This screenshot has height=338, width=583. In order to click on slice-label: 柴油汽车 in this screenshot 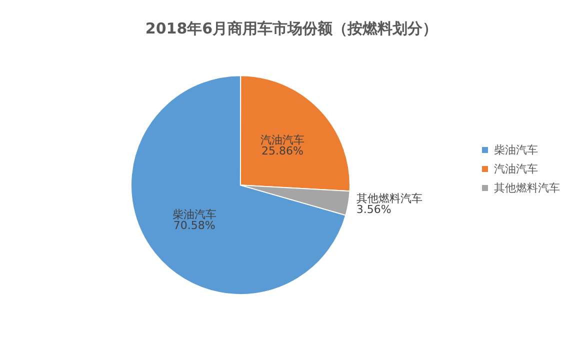, I will do `click(194, 214)`.